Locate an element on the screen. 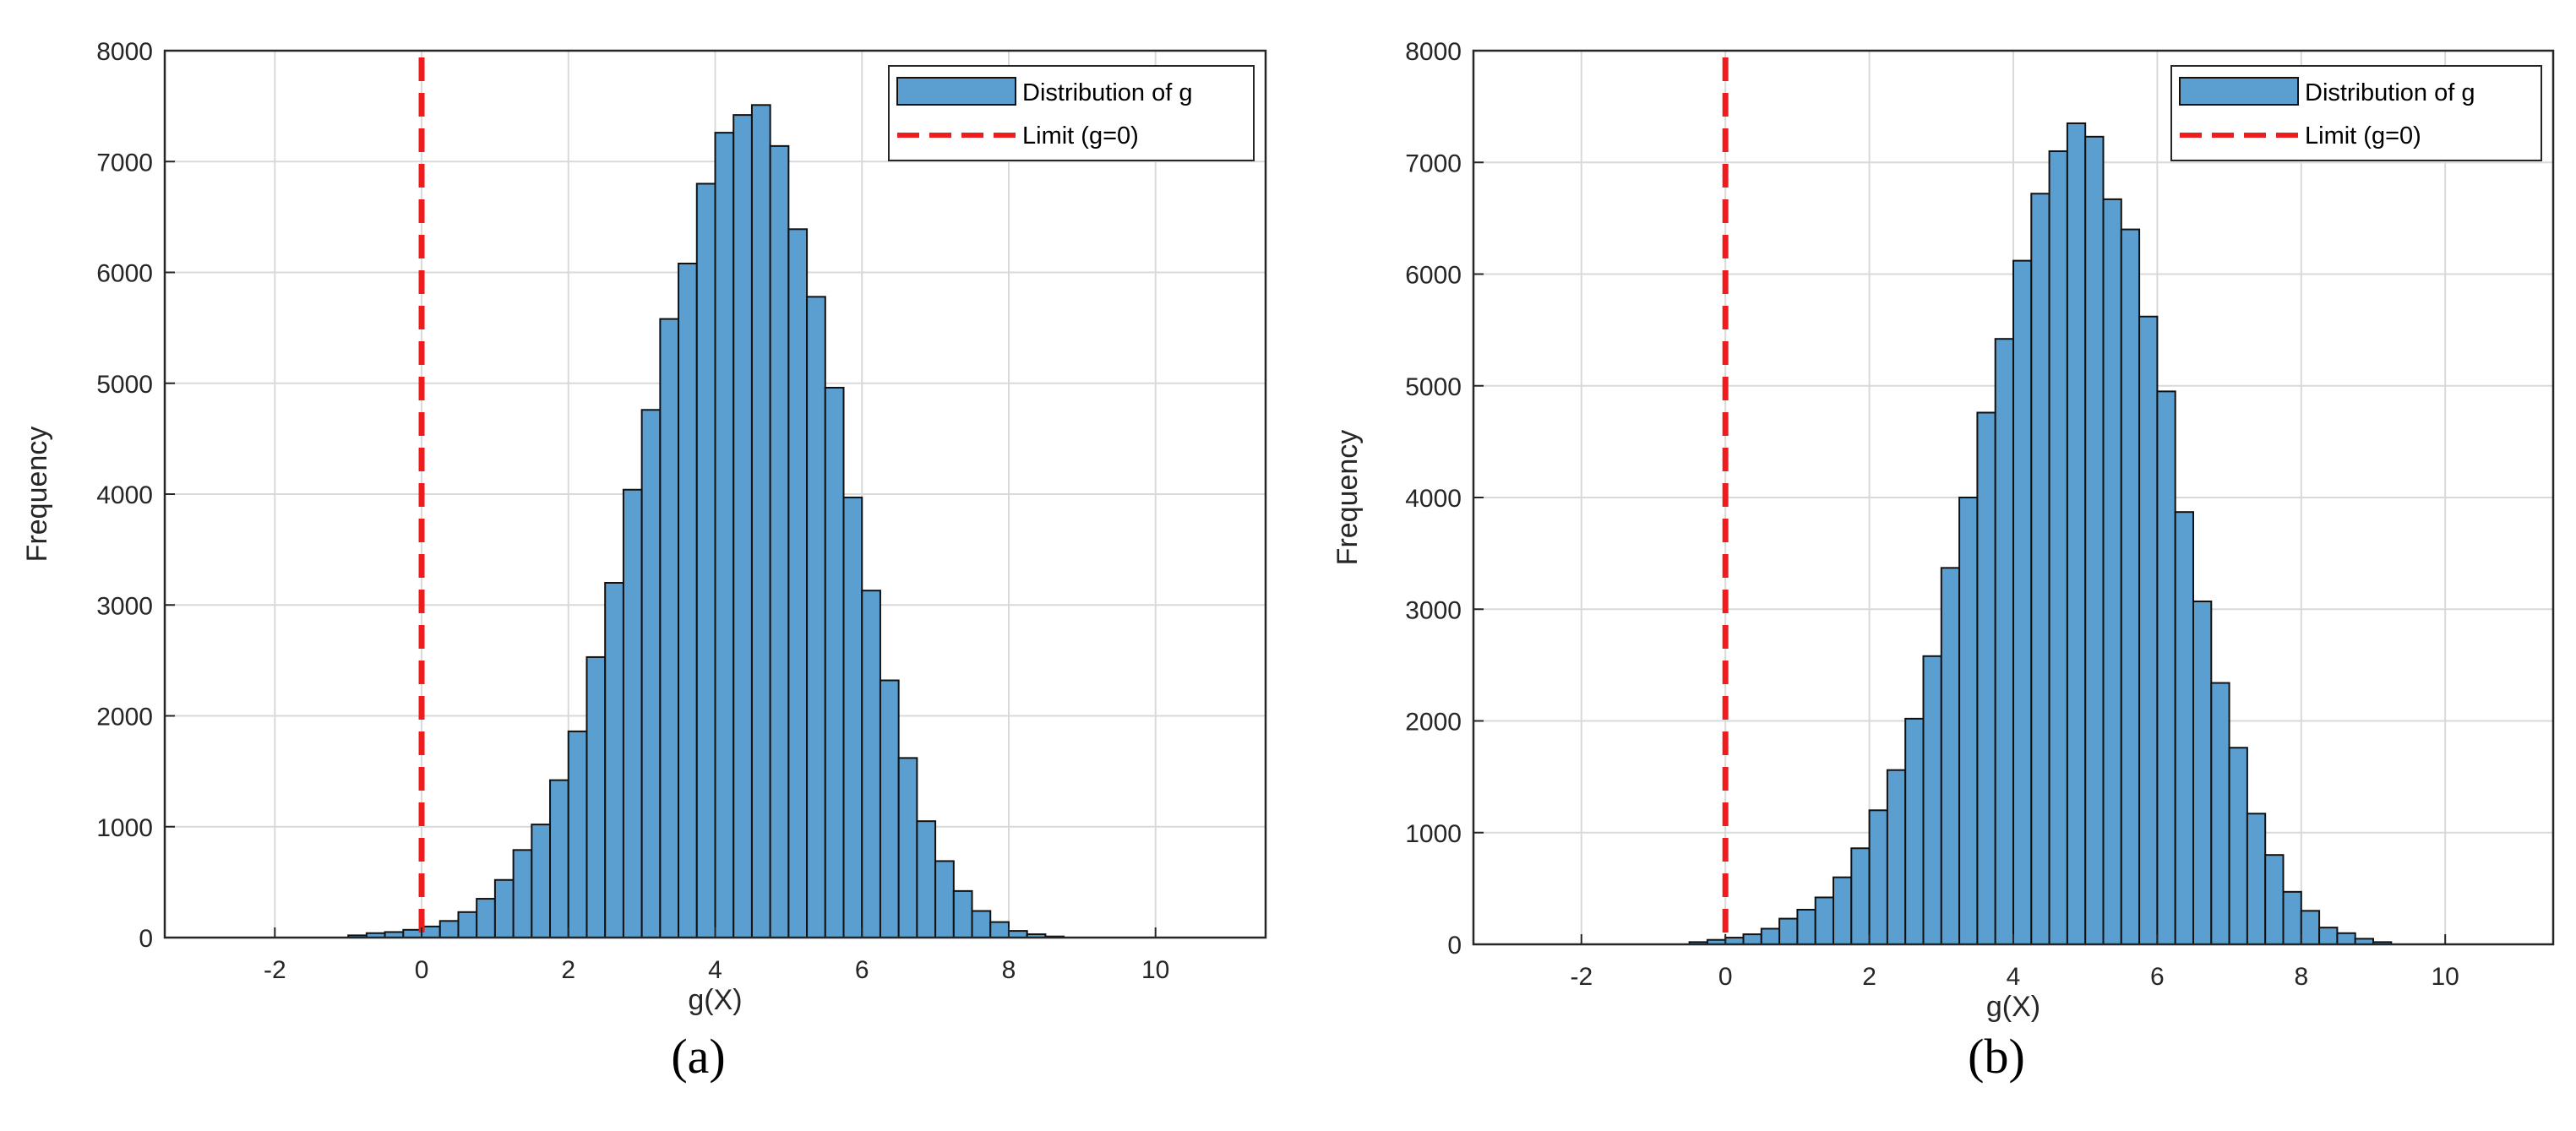  legend-label-histogram: Distribution of g is located at coordinates (2390, 92).